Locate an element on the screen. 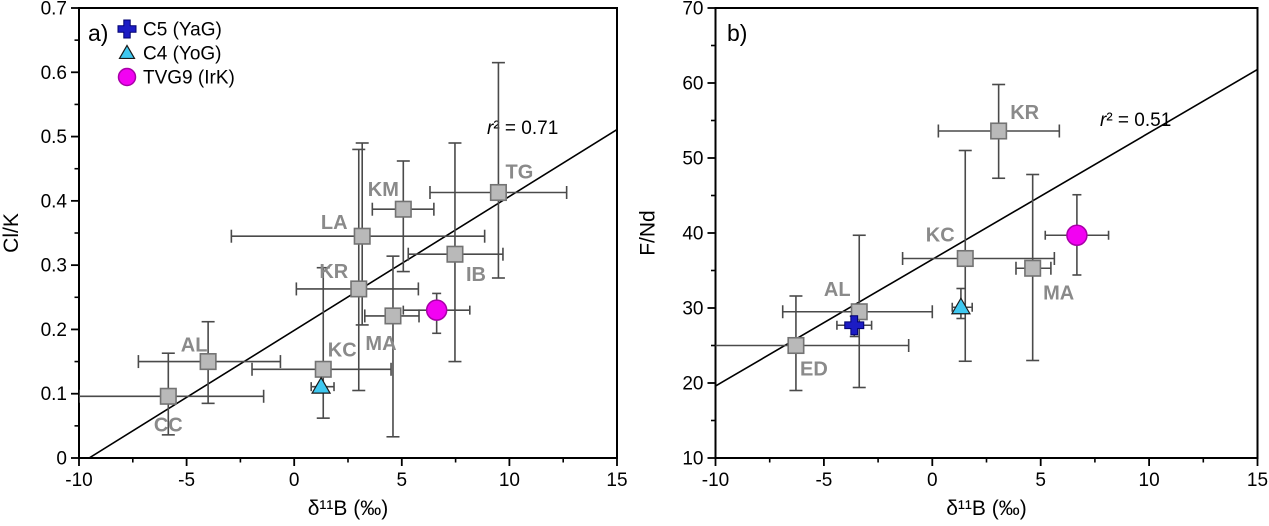  point-CC is located at coordinates (168, 396).